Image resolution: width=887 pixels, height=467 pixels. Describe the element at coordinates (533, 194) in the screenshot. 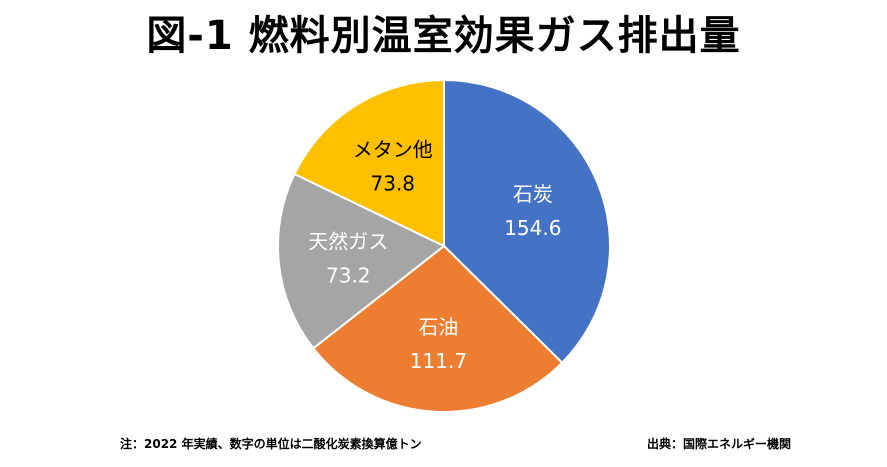

I see `slice-name-label-0: 石炭` at that location.